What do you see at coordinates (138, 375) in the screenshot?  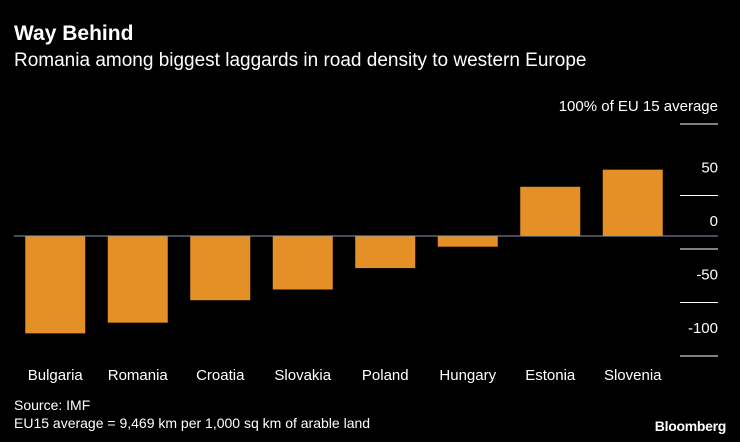 I see `x-tick-label: Romania` at bounding box center [138, 375].